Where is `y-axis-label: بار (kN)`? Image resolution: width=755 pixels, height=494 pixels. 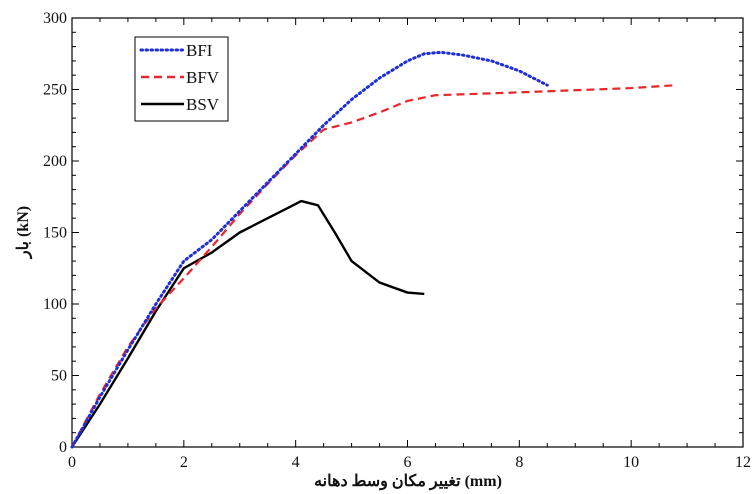
y-axis-label: بار (kN) is located at coordinates (24, 232).